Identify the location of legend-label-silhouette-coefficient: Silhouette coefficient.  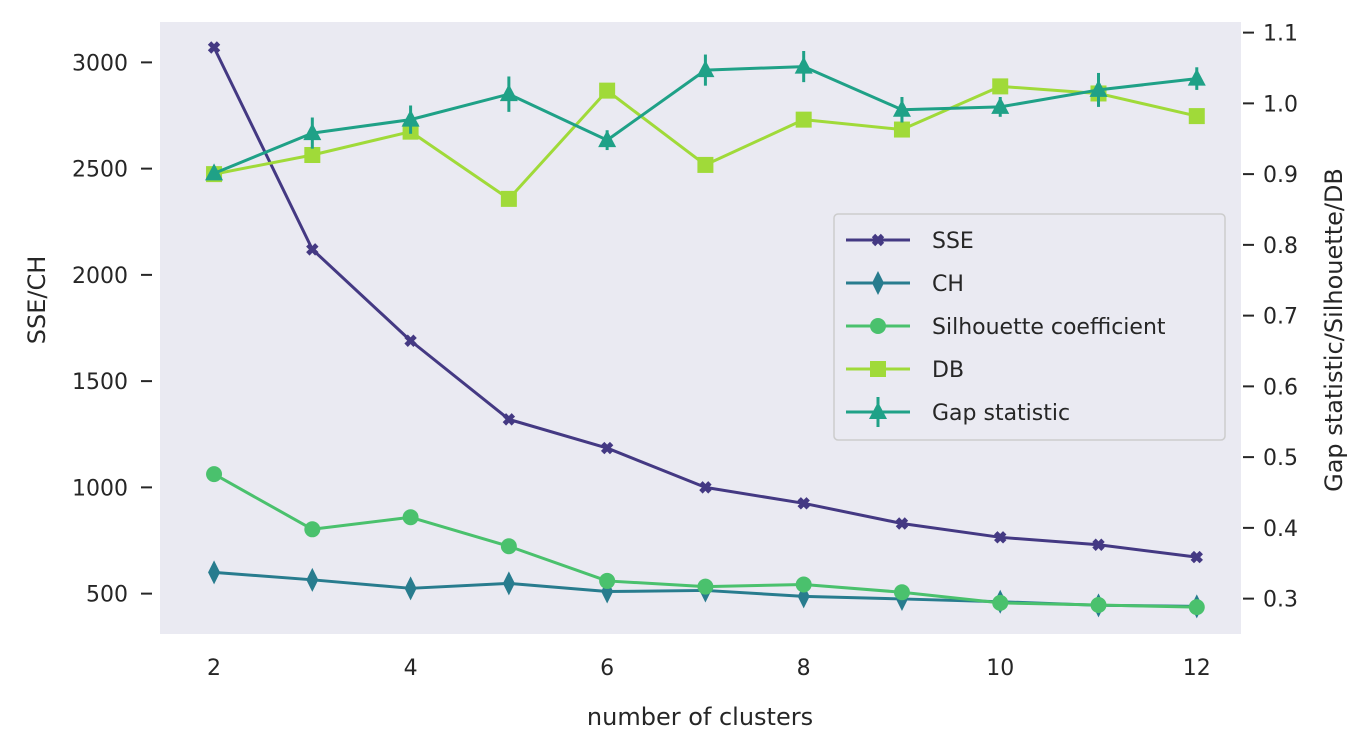
(1049, 327).